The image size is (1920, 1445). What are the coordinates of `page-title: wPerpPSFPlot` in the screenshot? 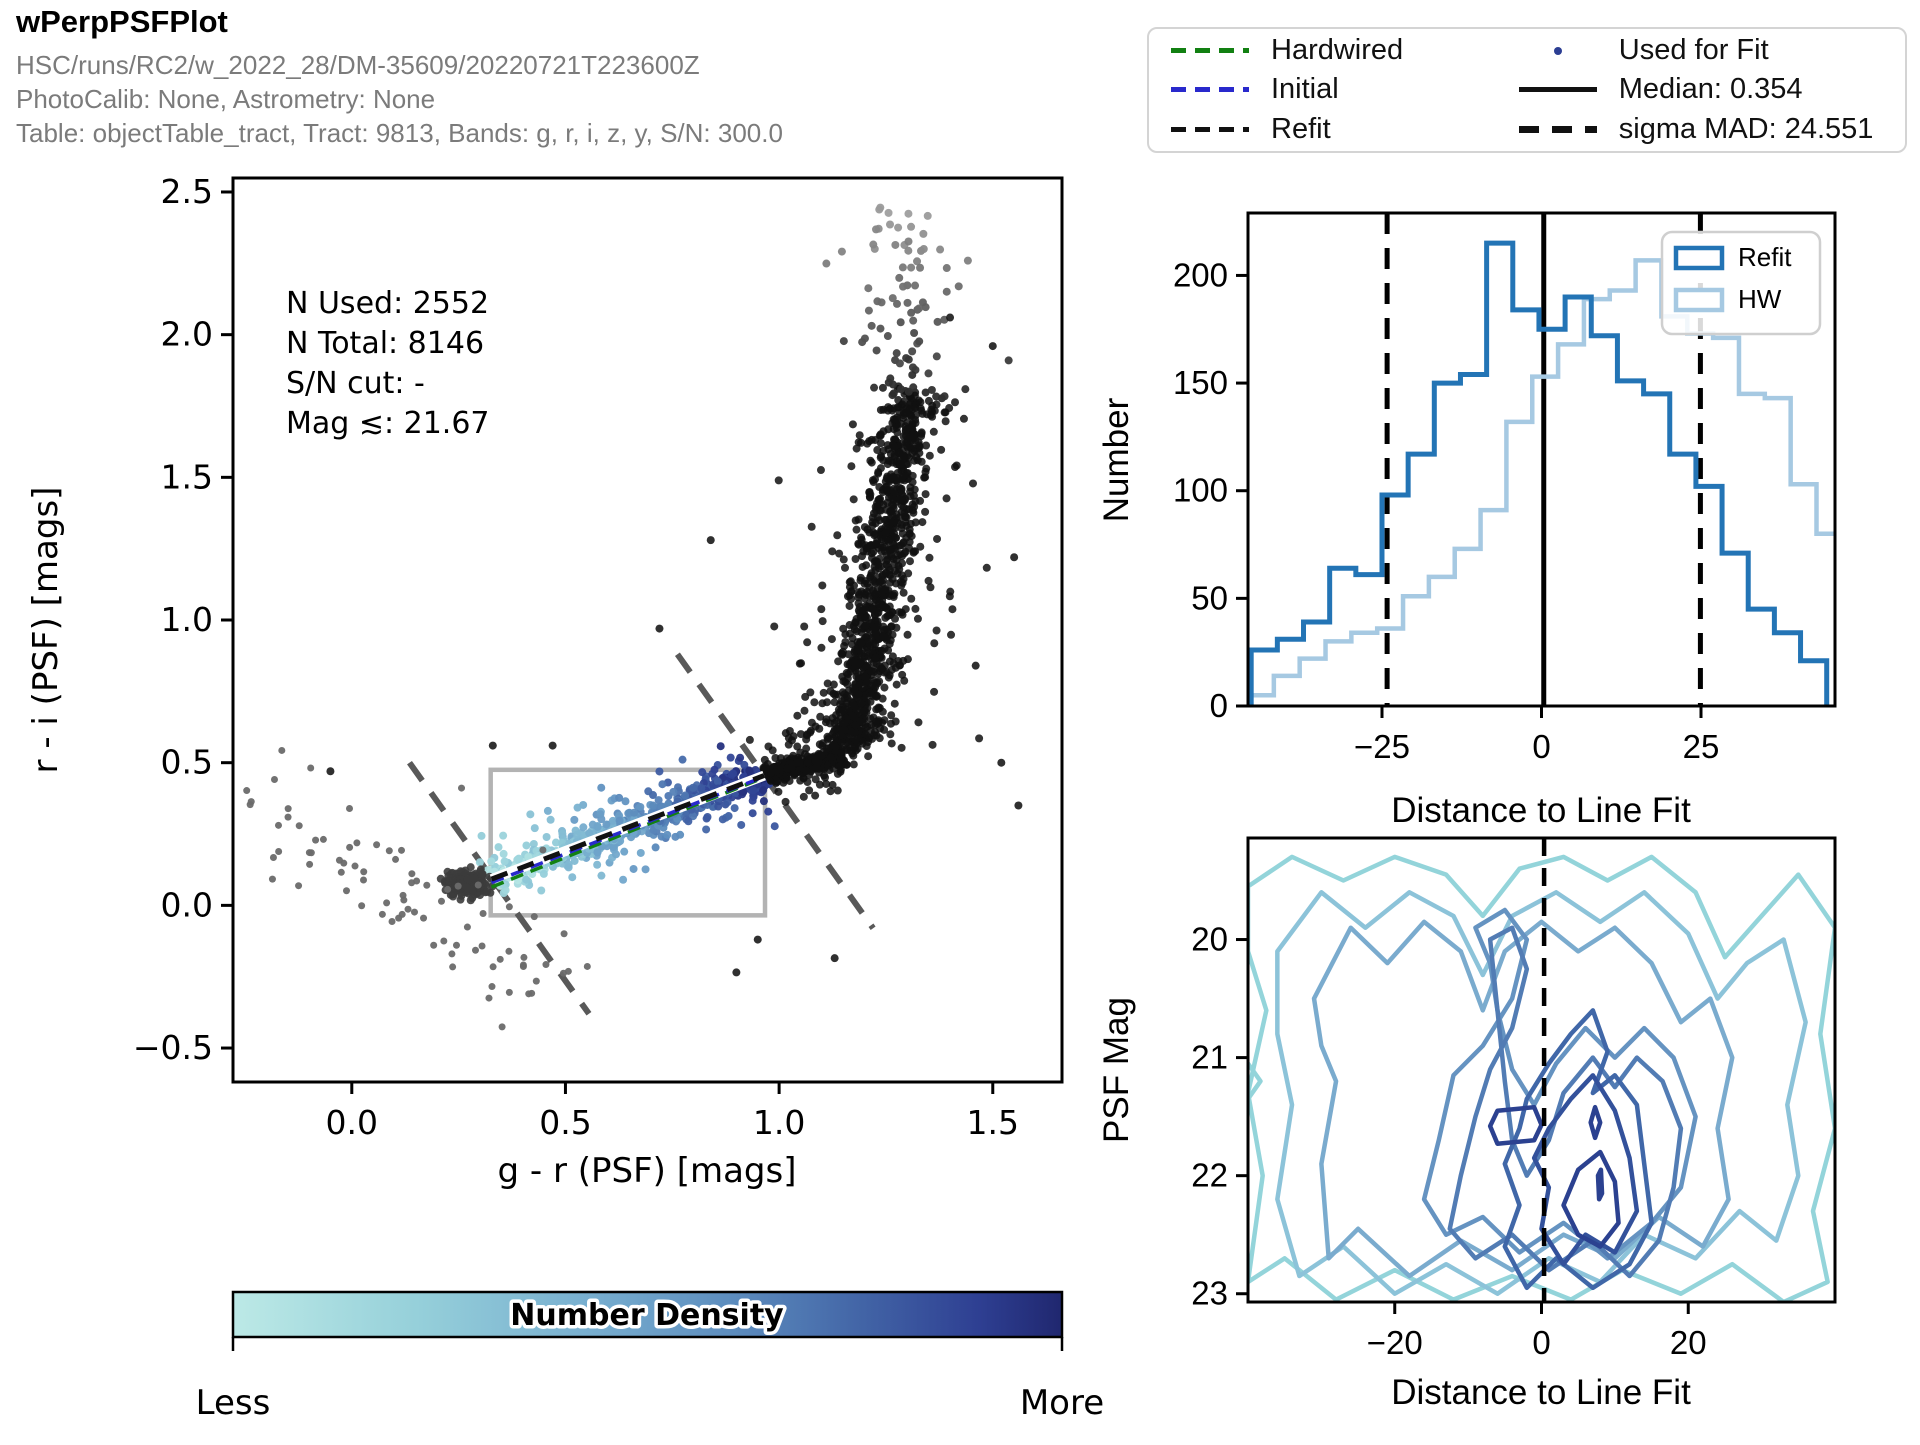 It's located at (122, 21).